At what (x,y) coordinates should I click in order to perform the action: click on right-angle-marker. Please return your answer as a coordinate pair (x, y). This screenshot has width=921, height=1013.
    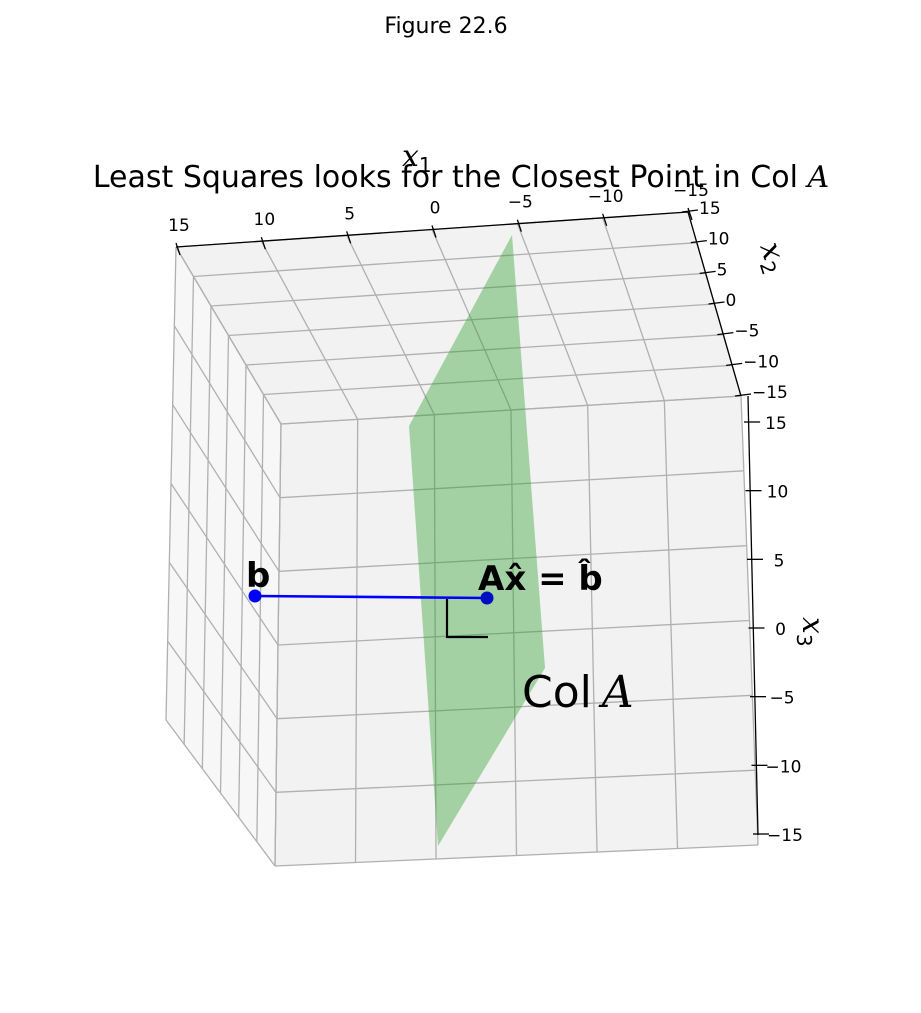
    Looking at the image, I should click on (466, 619).